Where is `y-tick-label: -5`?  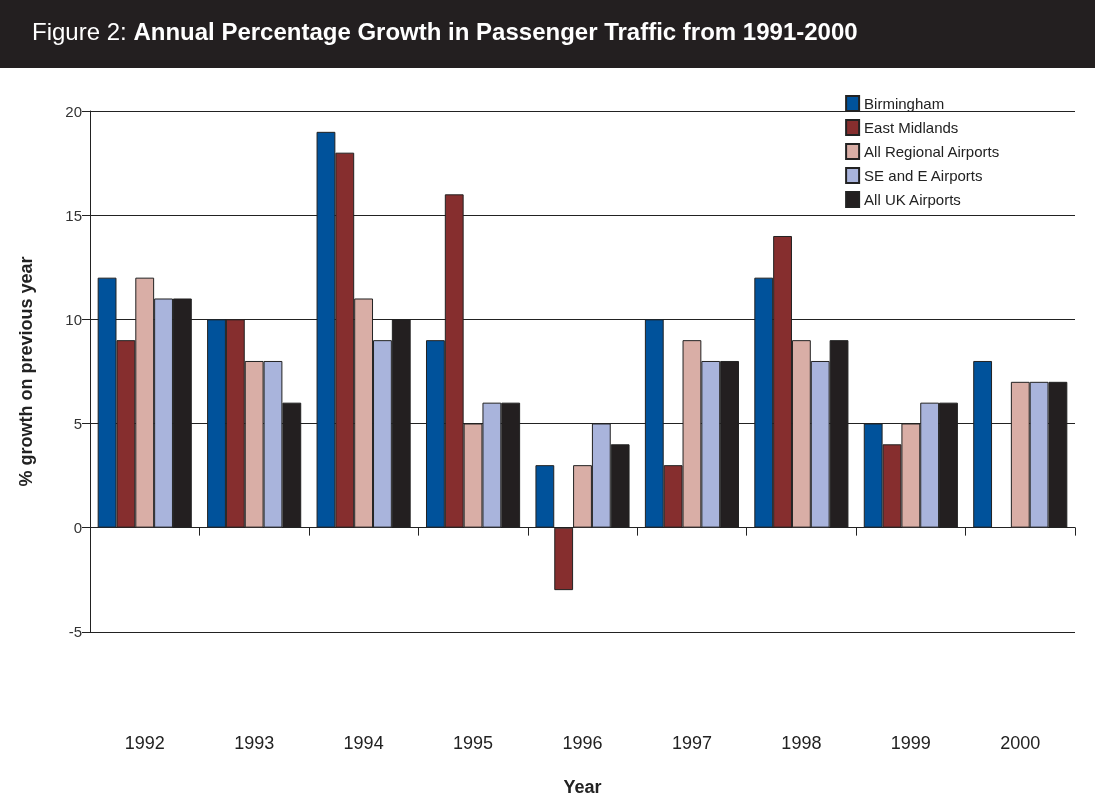 y-tick-label: -5 is located at coordinates (75, 632).